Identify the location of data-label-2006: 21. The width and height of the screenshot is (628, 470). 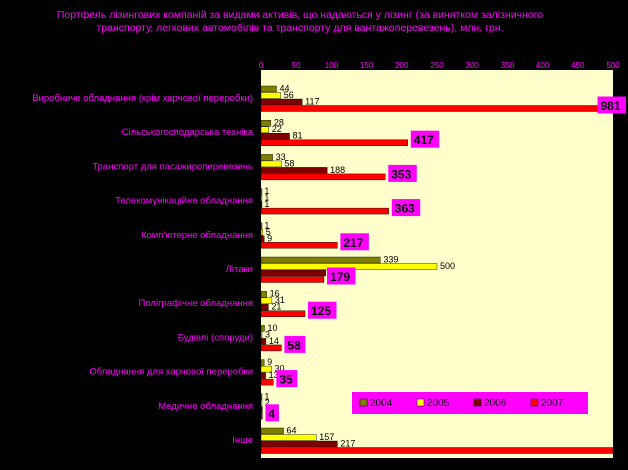
(276, 307).